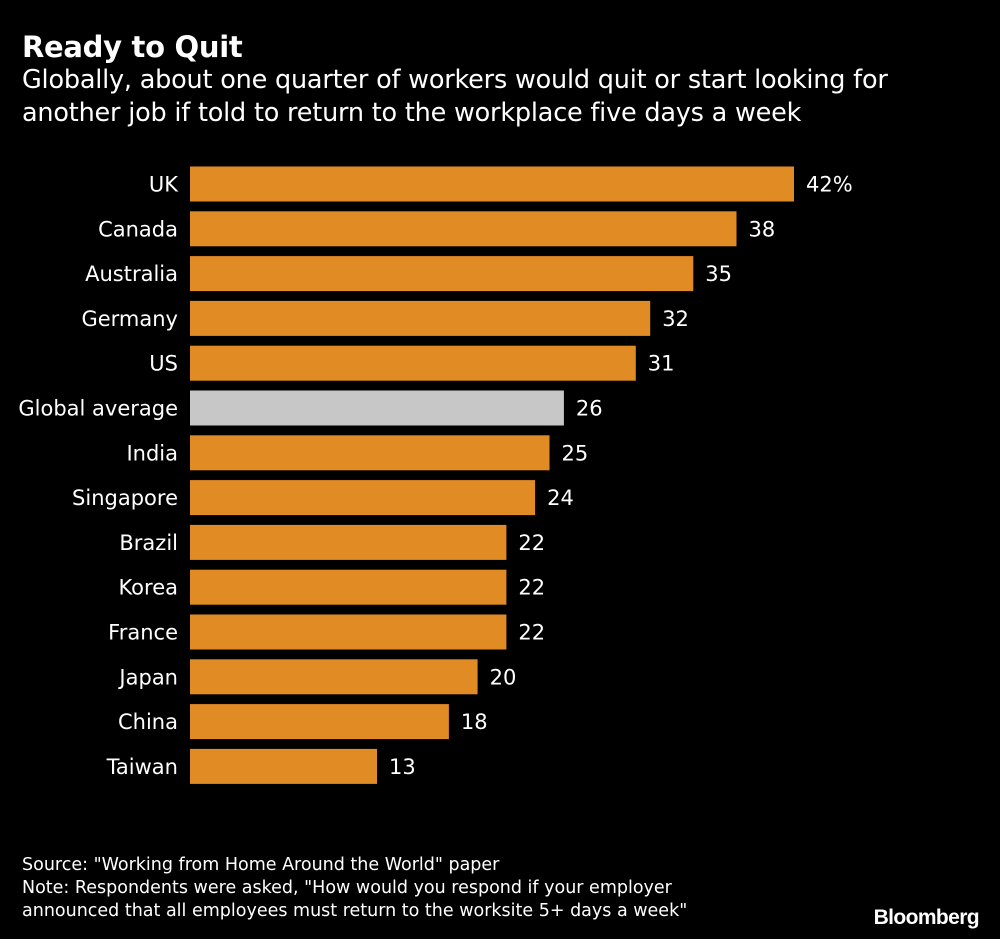  What do you see at coordinates (589, 409) in the screenshot?
I see `value-label-global-average: 26` at bounding box center [589, 409].